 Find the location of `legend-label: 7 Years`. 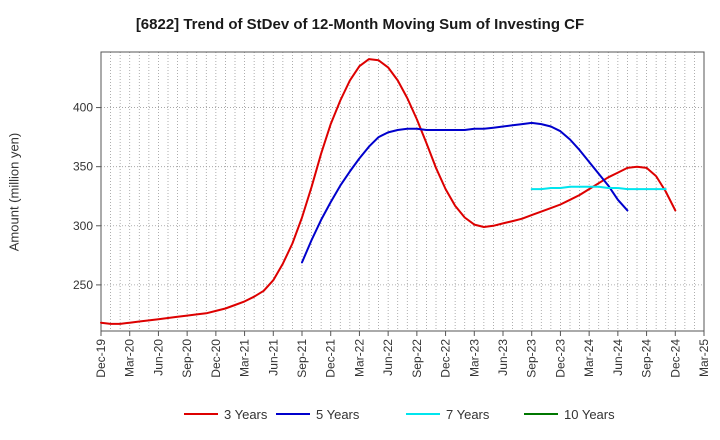

legend-label: 7 Years is located at coordinates (468, 414).